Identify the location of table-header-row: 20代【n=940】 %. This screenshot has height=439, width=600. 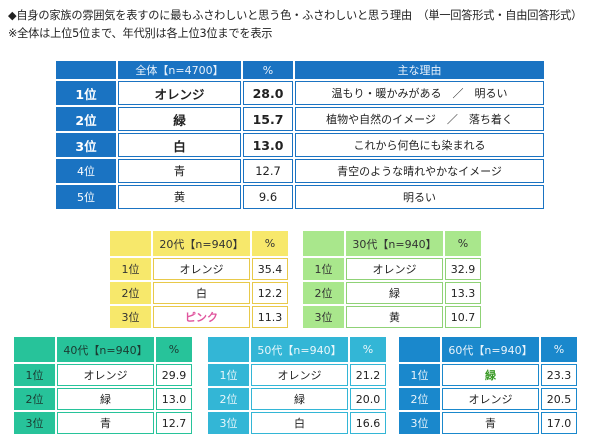
(199, 243).